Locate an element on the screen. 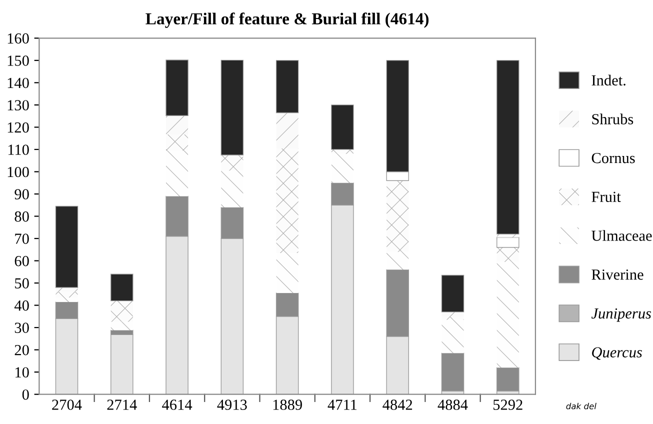 The width and height of the screenshot is (653, 424). x-tick-label: 4614 is located at coordinates (177, 405).